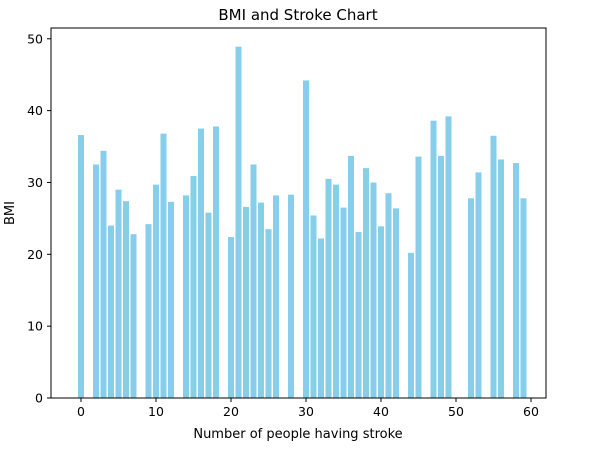 This screenshot has height=450, width=604. What do you see at coordinates (306, 411) in the screenshot?
I see `x-tick-label: 30` at bounding box center [306, 411].